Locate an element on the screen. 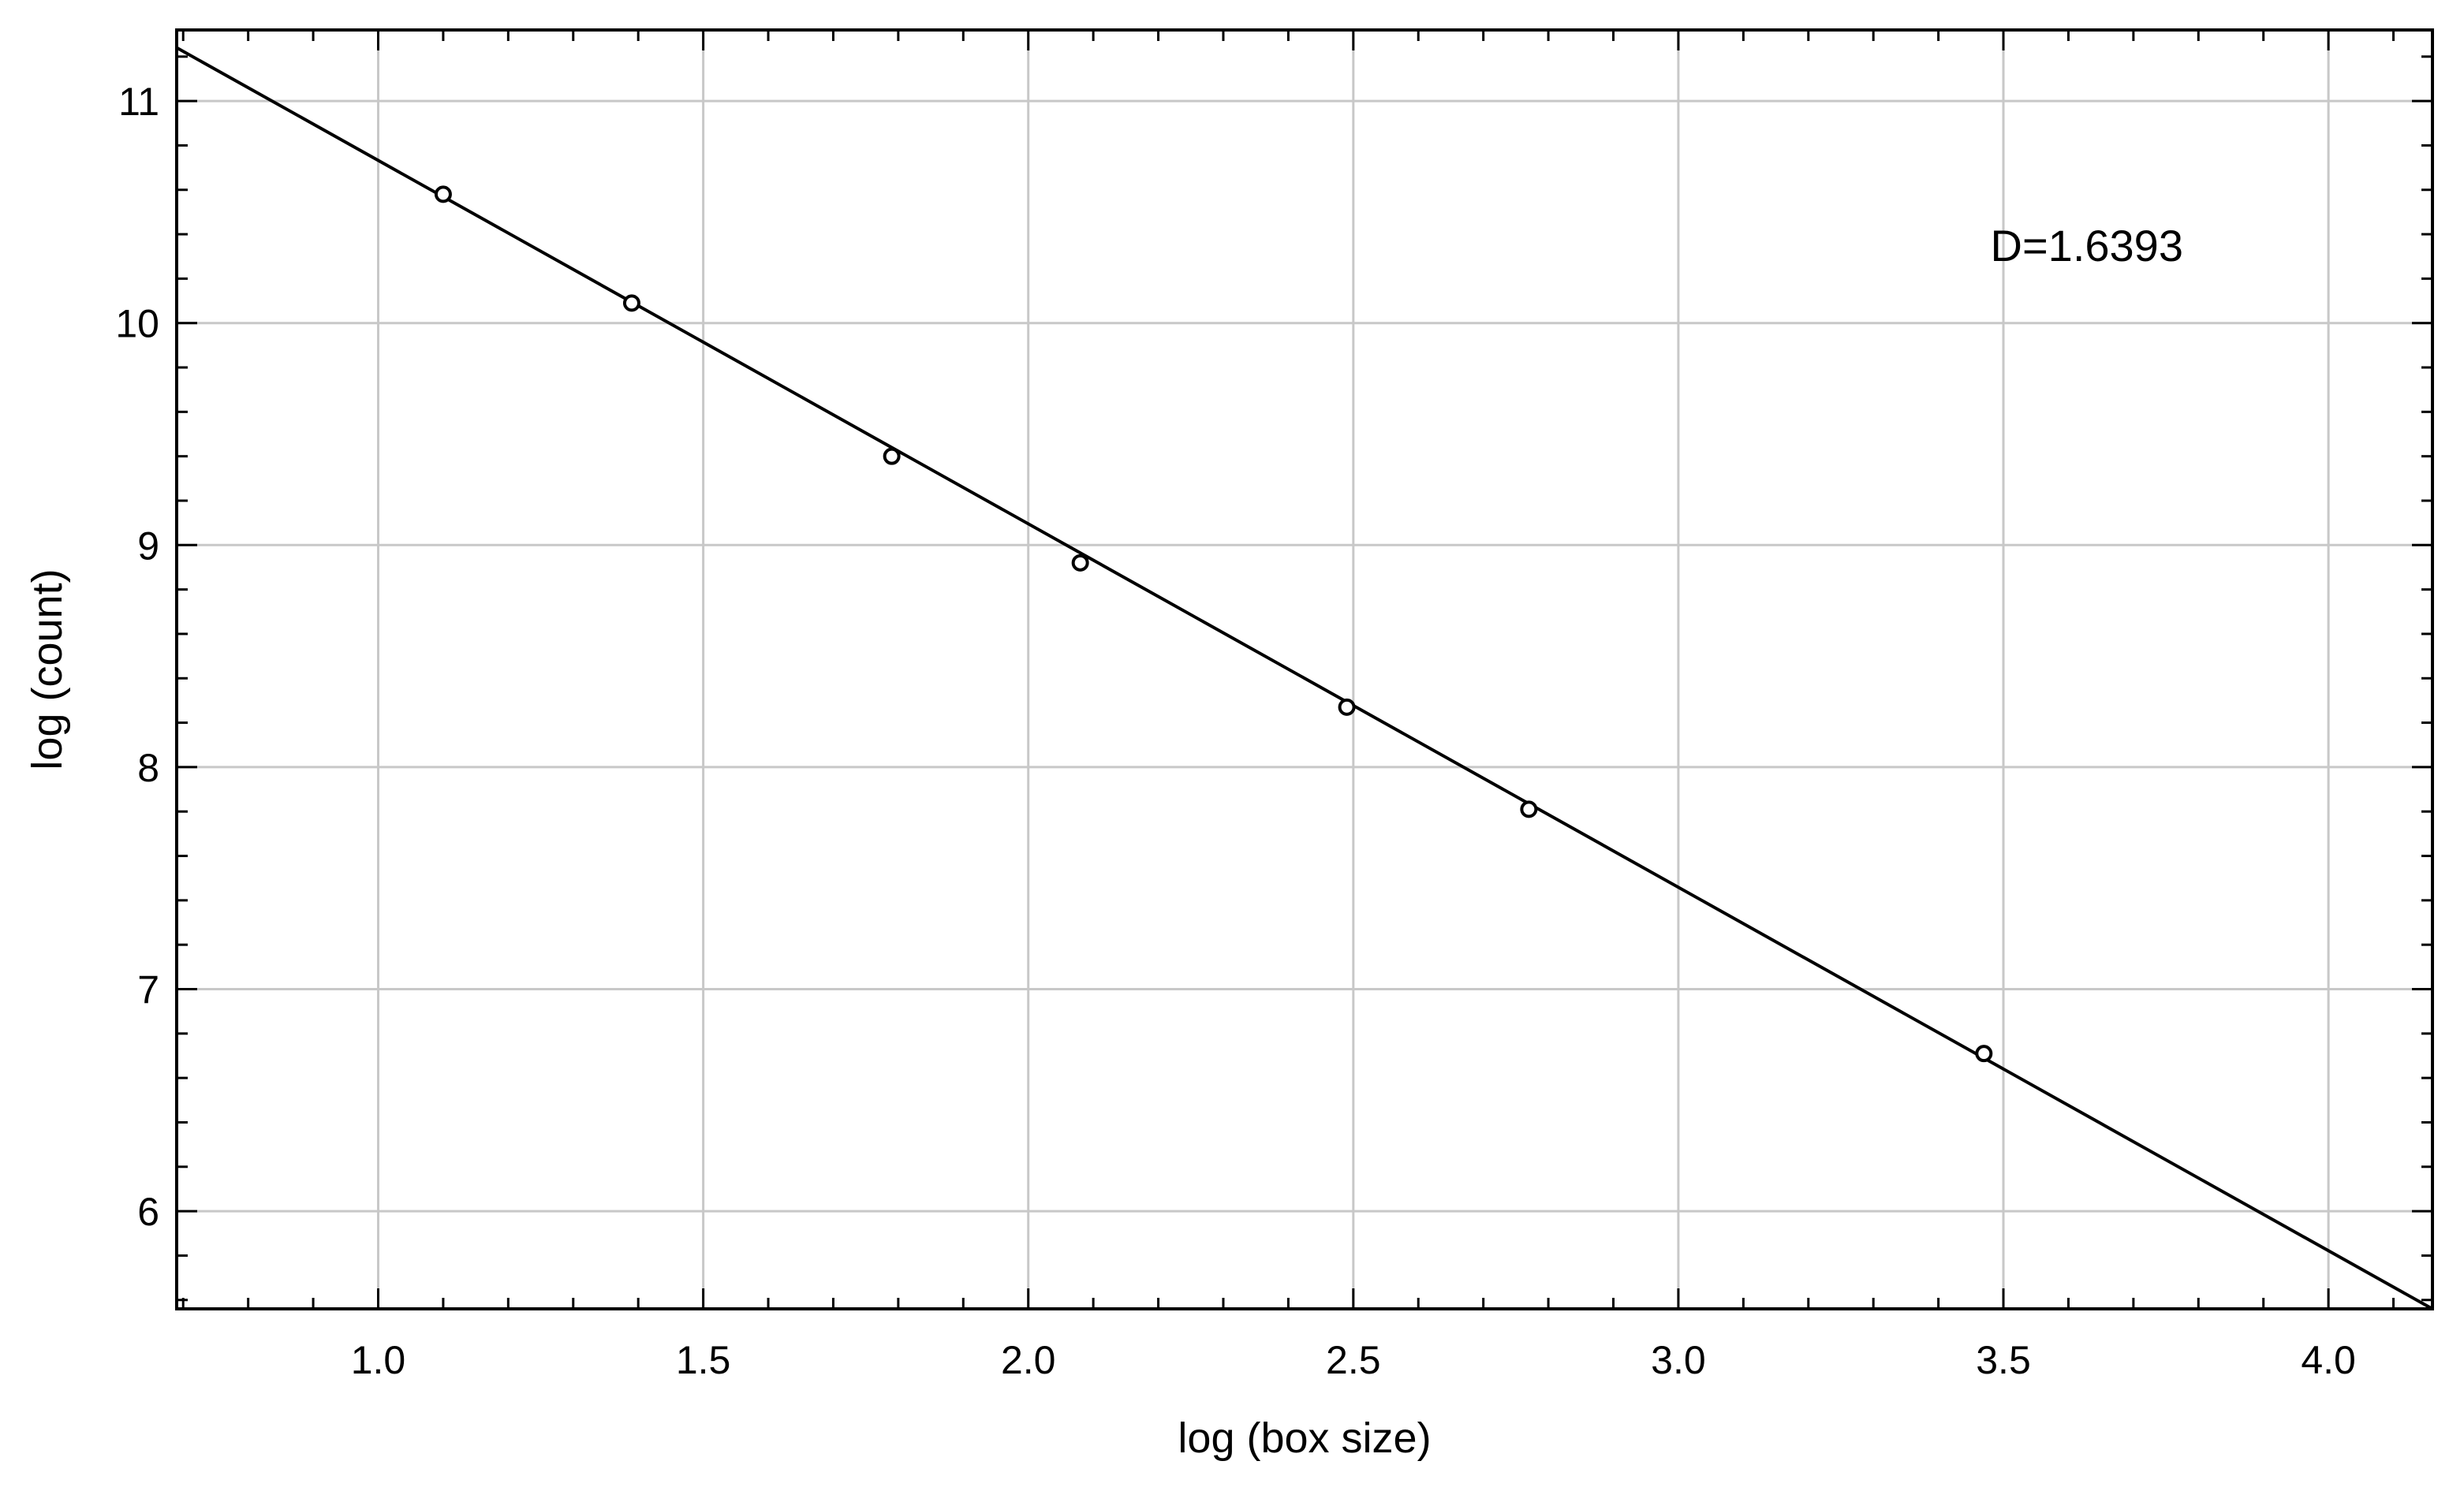 The image size is (2464, 1491). y-tick-label: 11 is located at coordinates (138, 102).